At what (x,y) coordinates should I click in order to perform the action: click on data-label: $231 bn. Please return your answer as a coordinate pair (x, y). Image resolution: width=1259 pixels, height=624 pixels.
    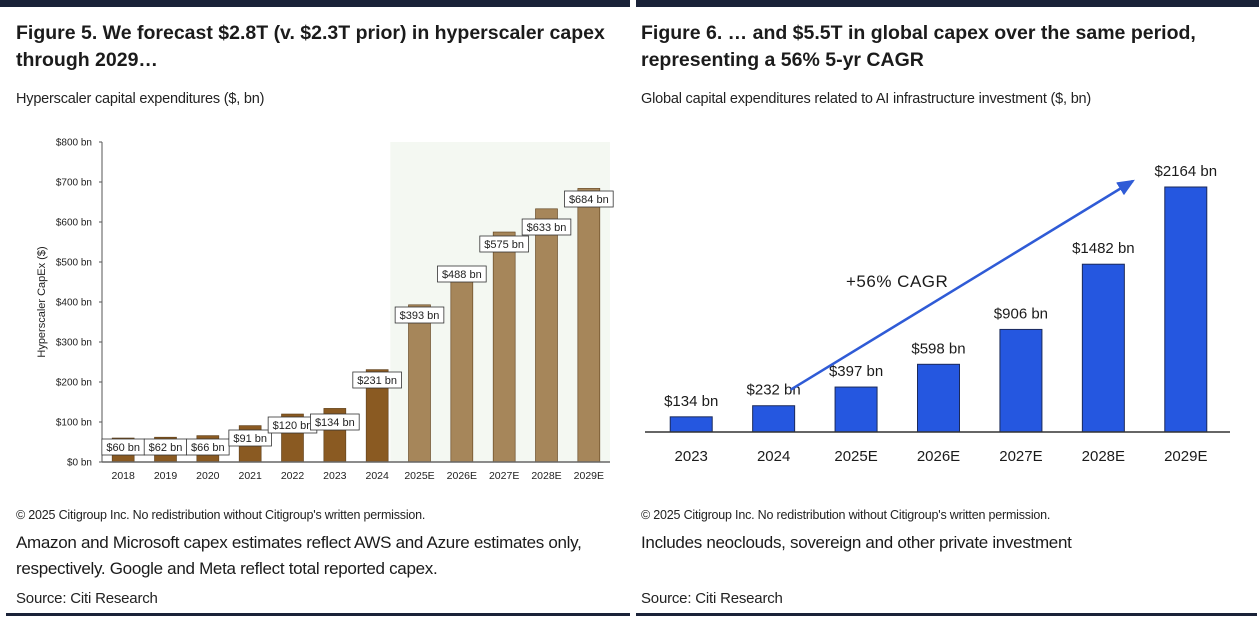
    Looking at the image, I should click on (377, 381).